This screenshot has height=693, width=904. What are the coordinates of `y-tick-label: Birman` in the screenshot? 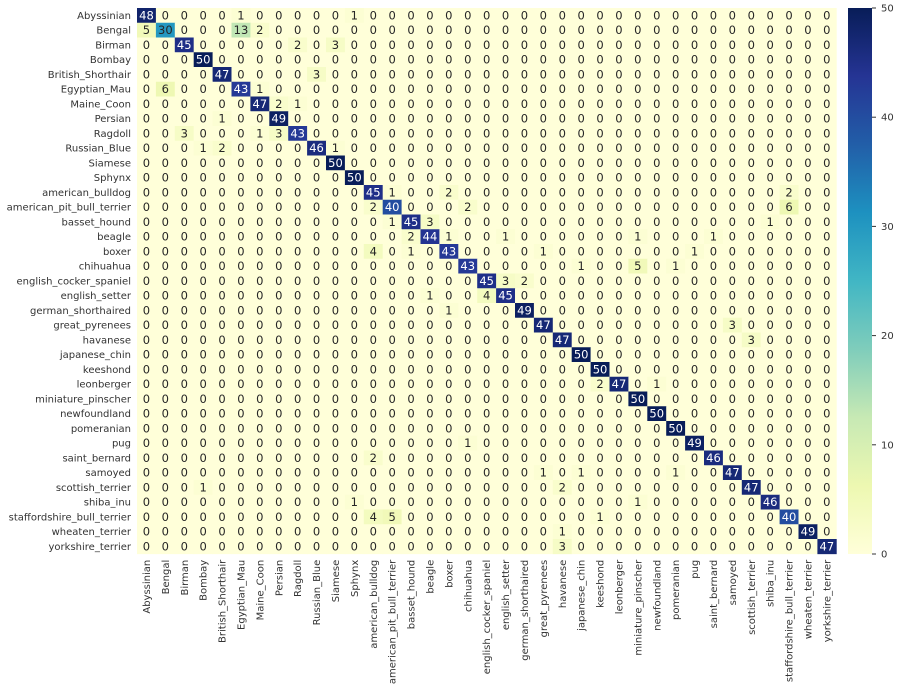 It's located at (113, 45).